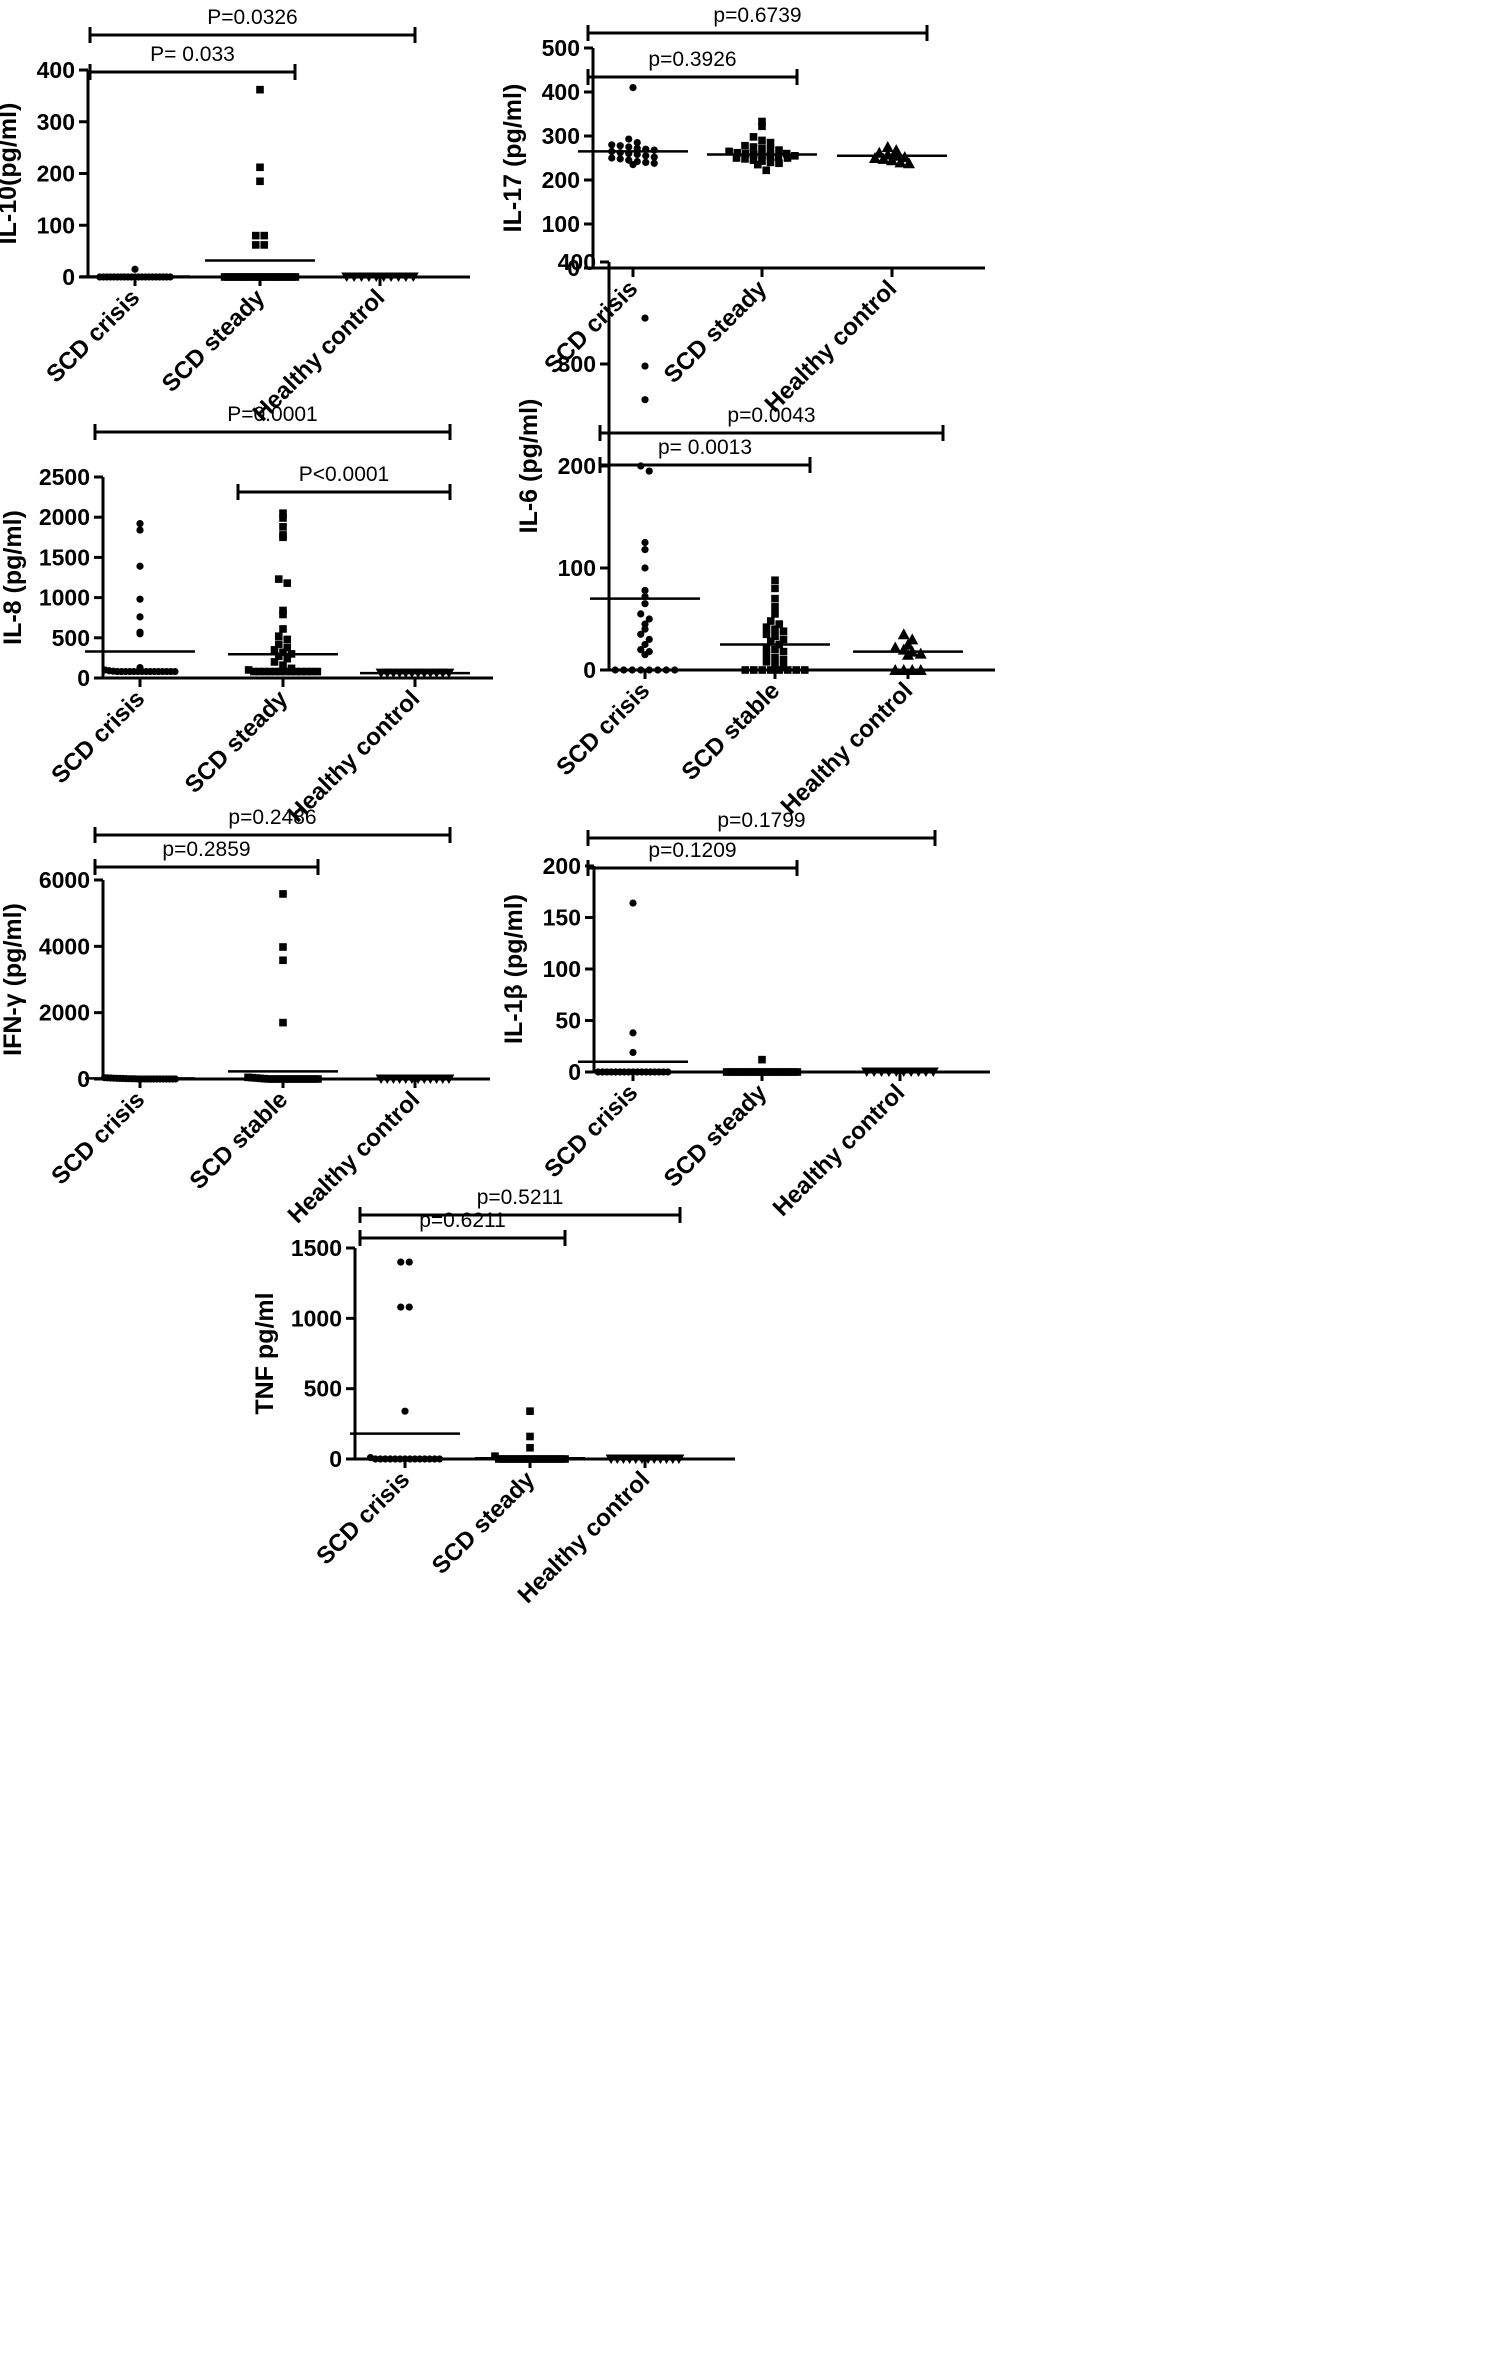 The height and width of the screenshot is (2362, 1512). I want to click on significance-bracket: P=0.0001, so click(272, 421).